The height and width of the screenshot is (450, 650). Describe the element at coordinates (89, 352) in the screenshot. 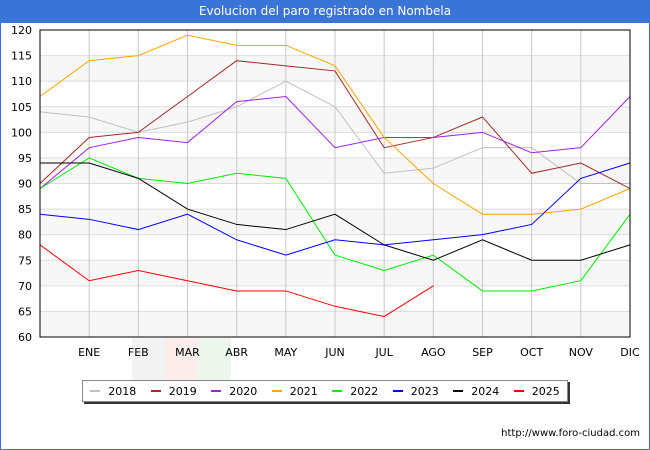

I see `x-tick-label: ENE` at that location.